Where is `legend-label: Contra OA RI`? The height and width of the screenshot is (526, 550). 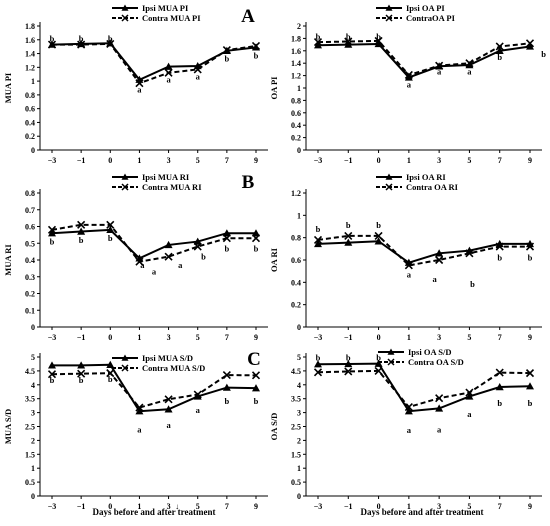 legend-label: Contra OA RI is located at coordinates (432, 187).